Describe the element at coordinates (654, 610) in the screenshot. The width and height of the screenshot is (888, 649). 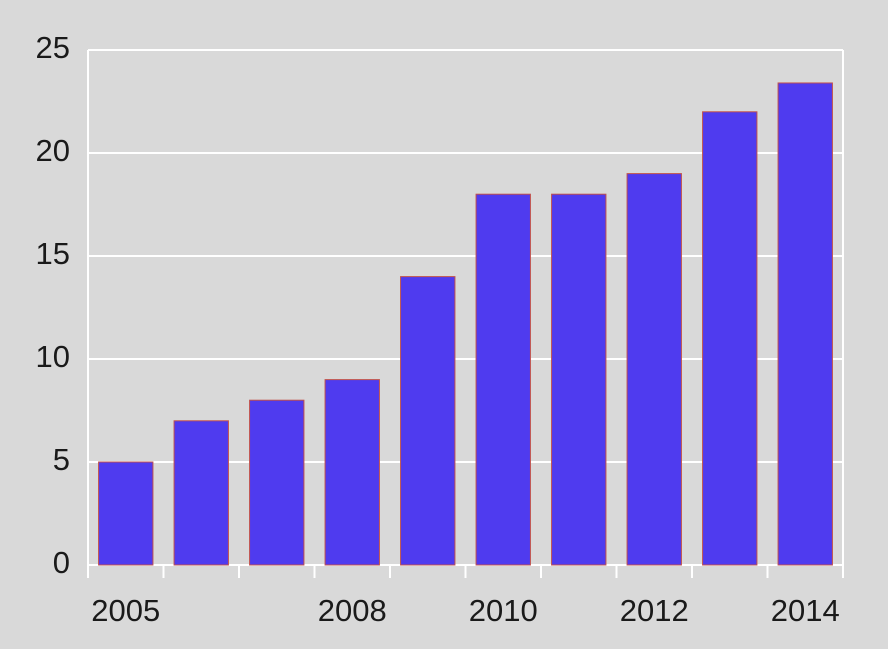
I see `x-tick-label: 2012` at that location.